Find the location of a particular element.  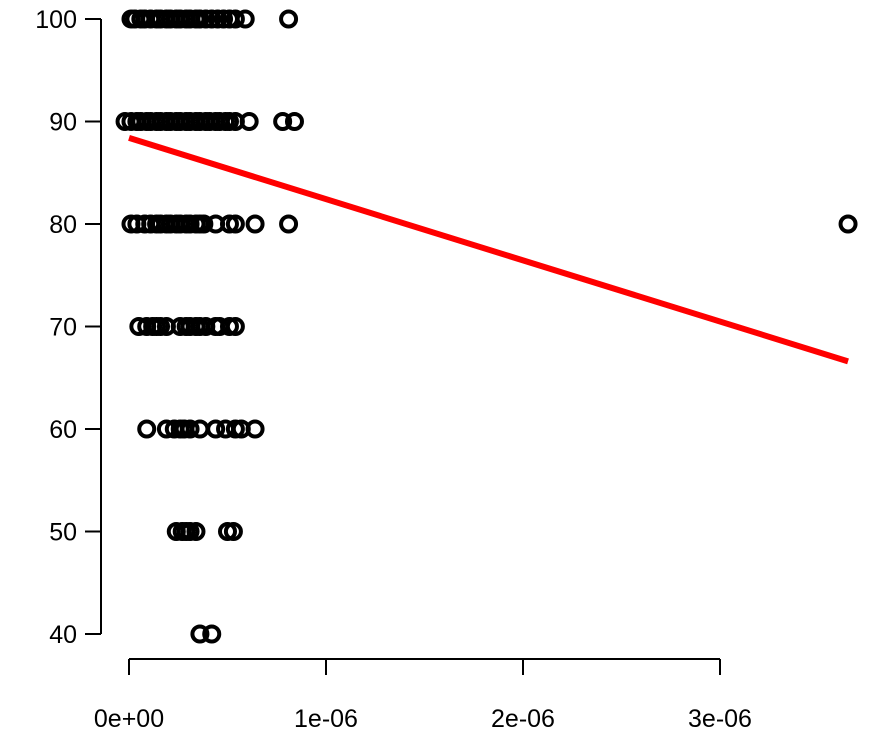

y-tick-label: 40 is located at coordinates (63, 635).